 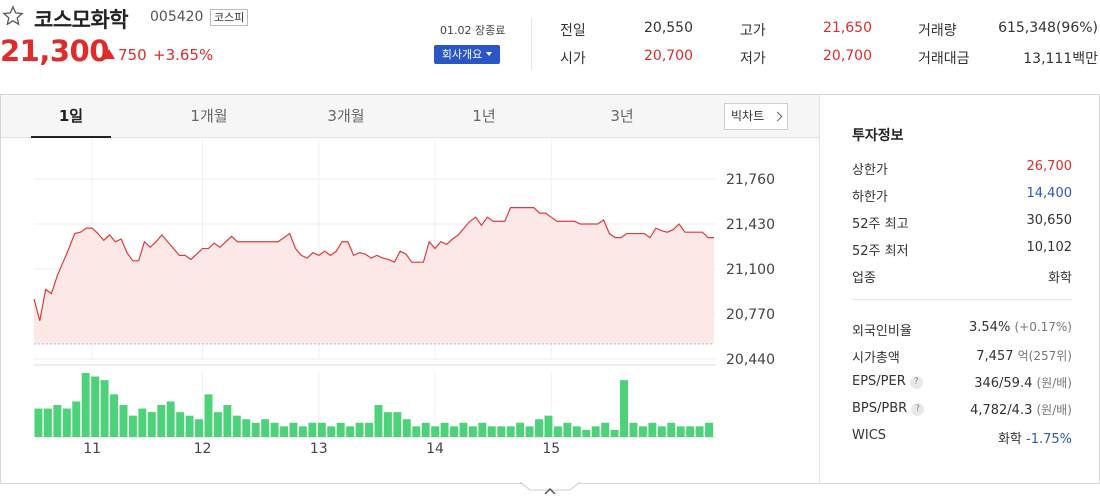 What do you see at coordinates (753, 59) in the screenshot?
I see `stat-label: 저가` at bounding box center [753, 59].